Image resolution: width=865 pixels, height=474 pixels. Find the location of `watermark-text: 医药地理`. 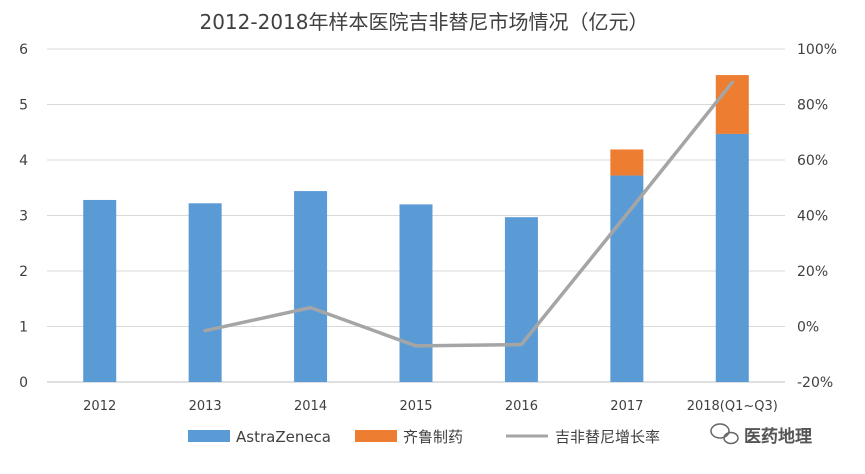

watermark-text: 医药地理 is located at coordinates (778, 436).